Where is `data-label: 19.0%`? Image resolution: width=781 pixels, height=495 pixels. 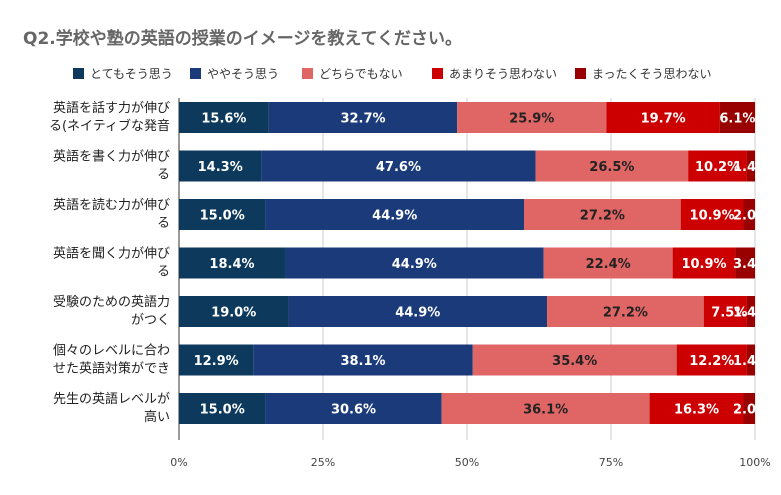 data-label: 19.0% is located at coordinates (233, 313).